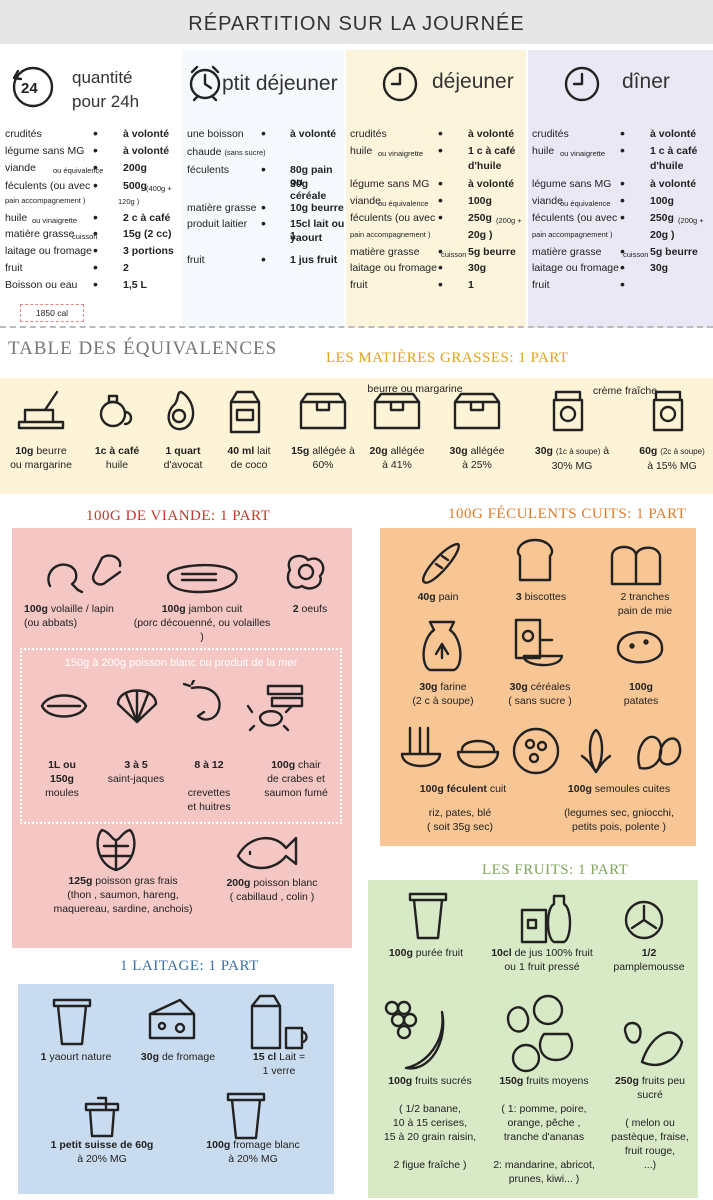 The width and height of the screenshot is (713, 1200). I want to click on list-item-note: 120g ), so click(129, 201).